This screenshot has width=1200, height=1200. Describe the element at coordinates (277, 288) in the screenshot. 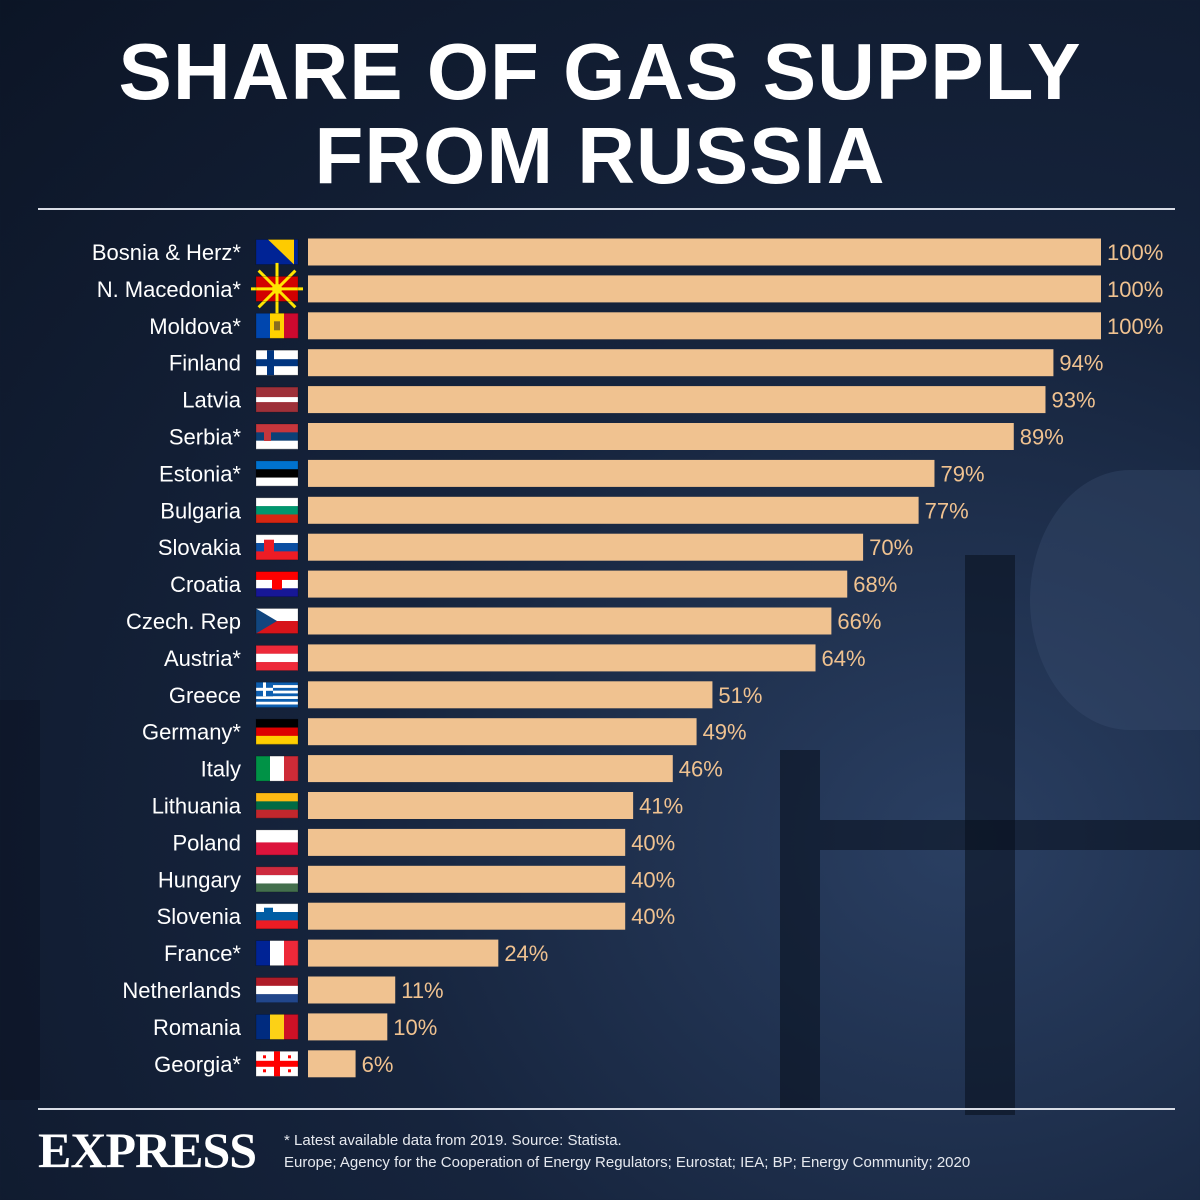

I see `north-macedonia-flag-icon` at that location.